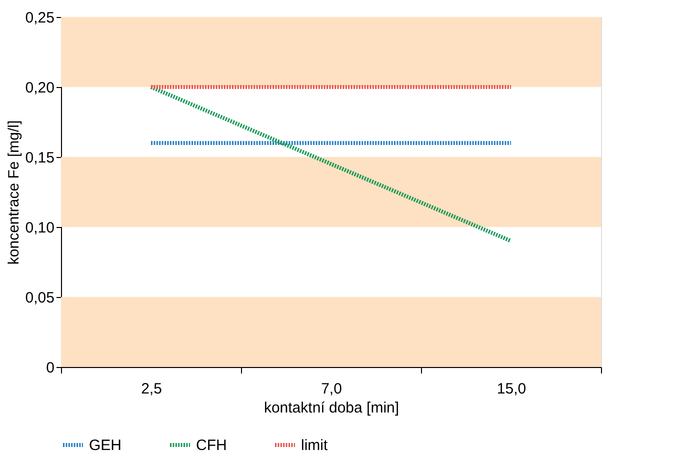  What do you see at coordinates (39, 158) in the screenshot?
I see `y-tick-label: 0,15` at bounding box center [39, 158].